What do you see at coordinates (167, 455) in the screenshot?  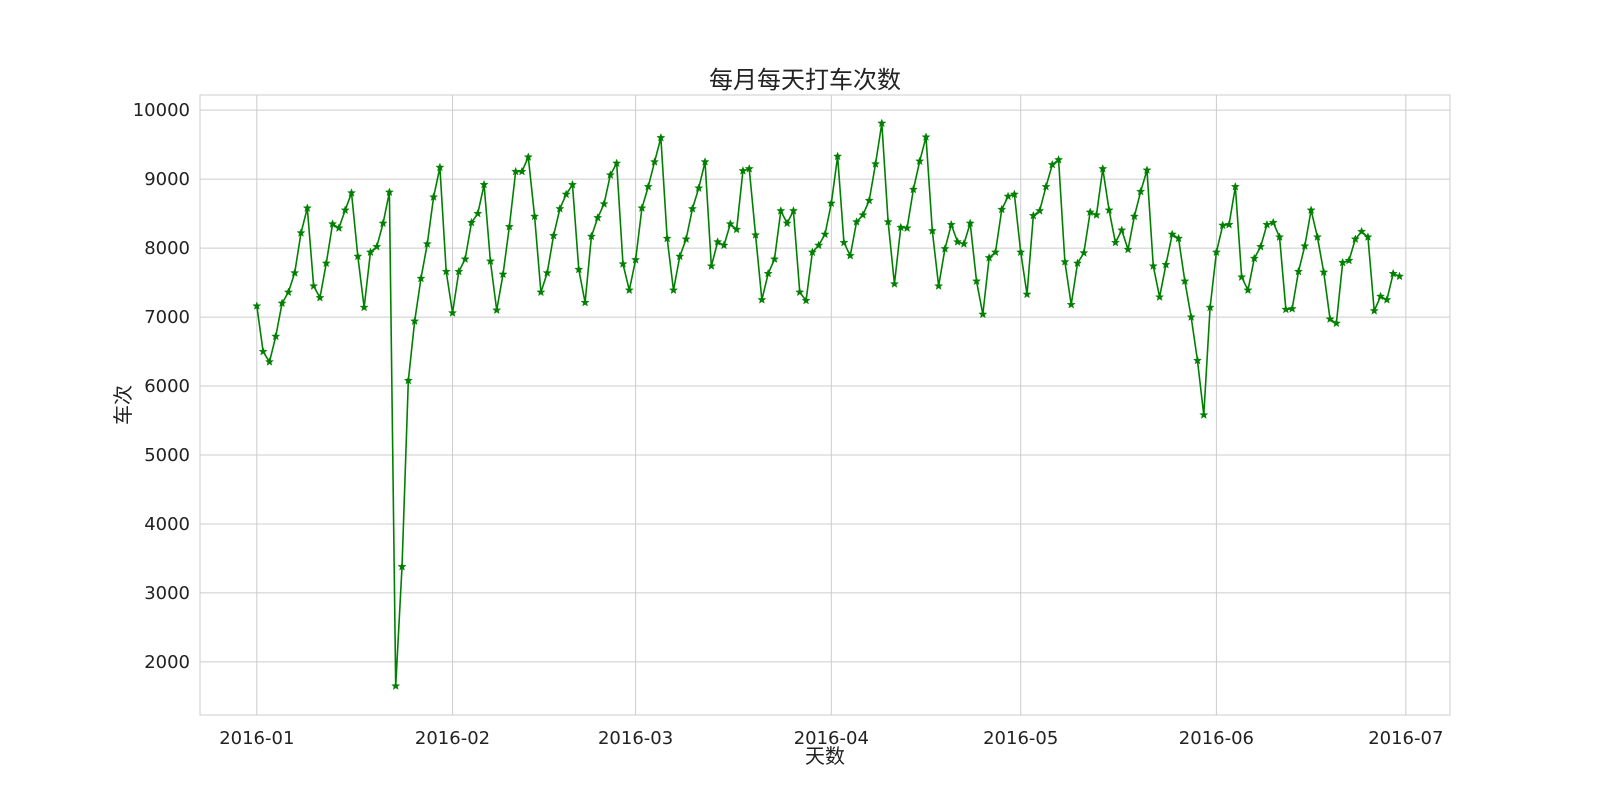 I see `y-tick-label: 5000` at bounding box center [167, 455].